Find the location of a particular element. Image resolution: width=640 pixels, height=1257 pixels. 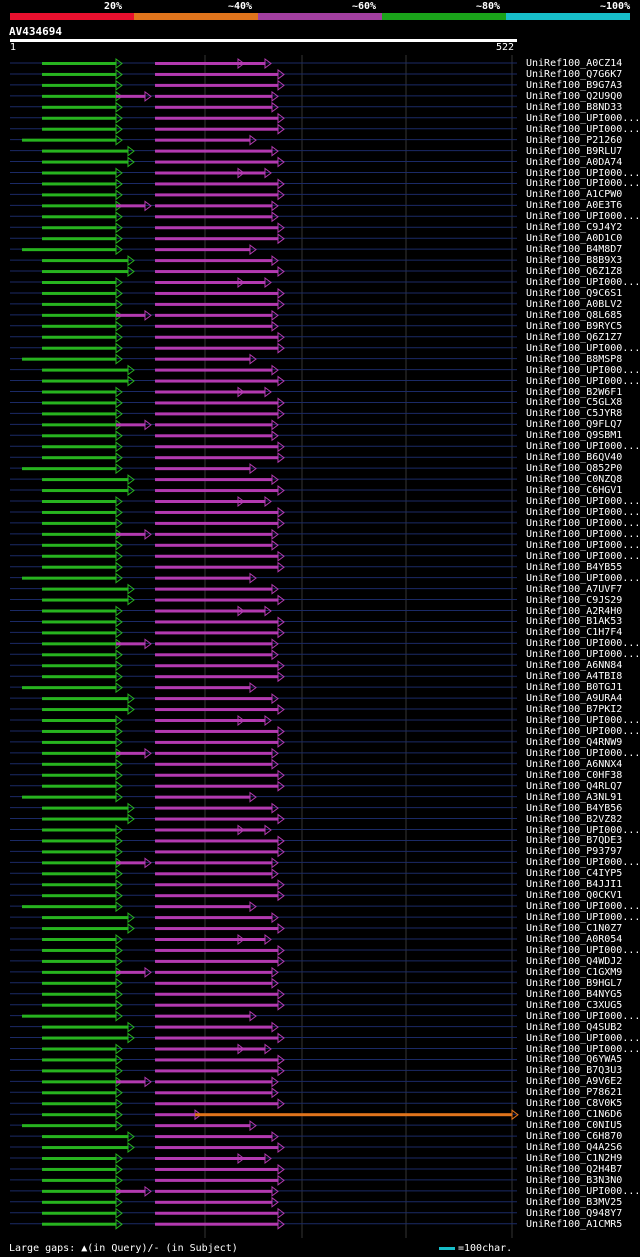

hit-label-link: UniRef100_C1H7F4 is located at coordinates (574, 633).